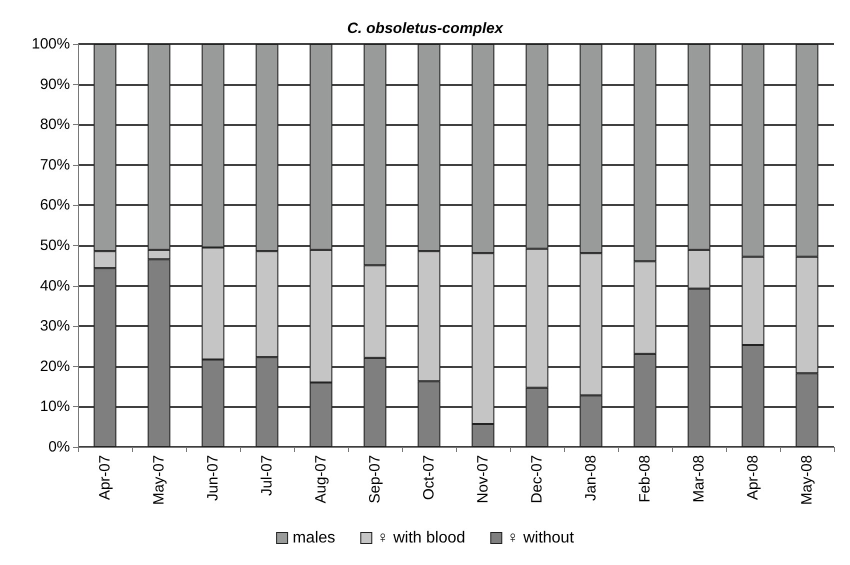 The width and height of the screenshot is (850, 565). I want to click on x-tick-label: Jun-07, so click(213, 478).